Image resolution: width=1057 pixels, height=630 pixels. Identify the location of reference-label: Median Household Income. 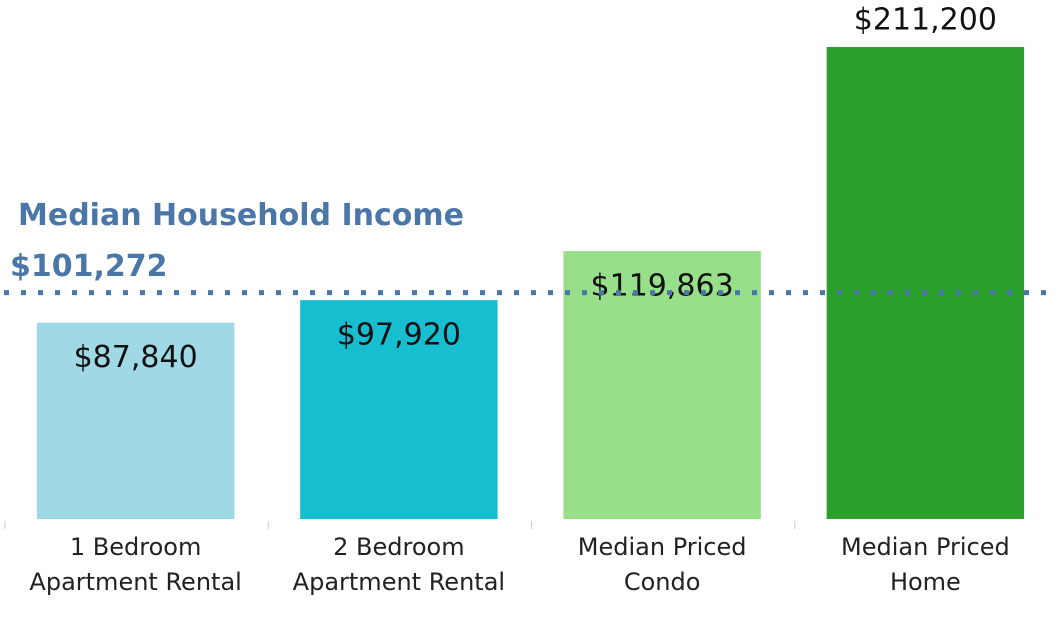
(241, 215).